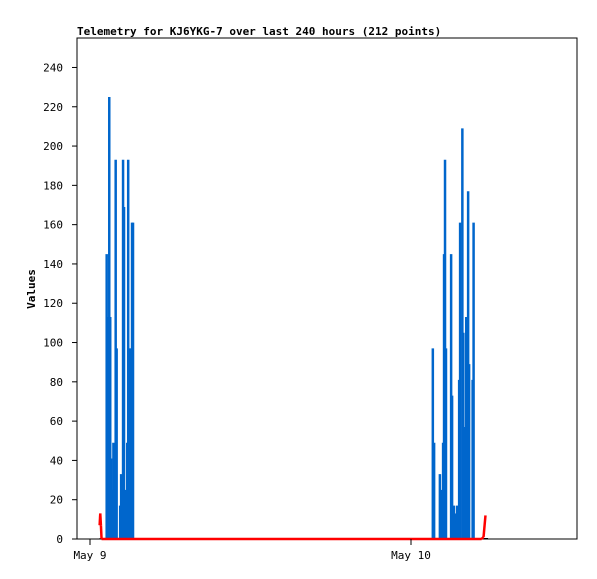  What do you see at coordinates (56, 460) in the screenshot?
I see `y-tick-label: 40` at bounding box center [56, 460].